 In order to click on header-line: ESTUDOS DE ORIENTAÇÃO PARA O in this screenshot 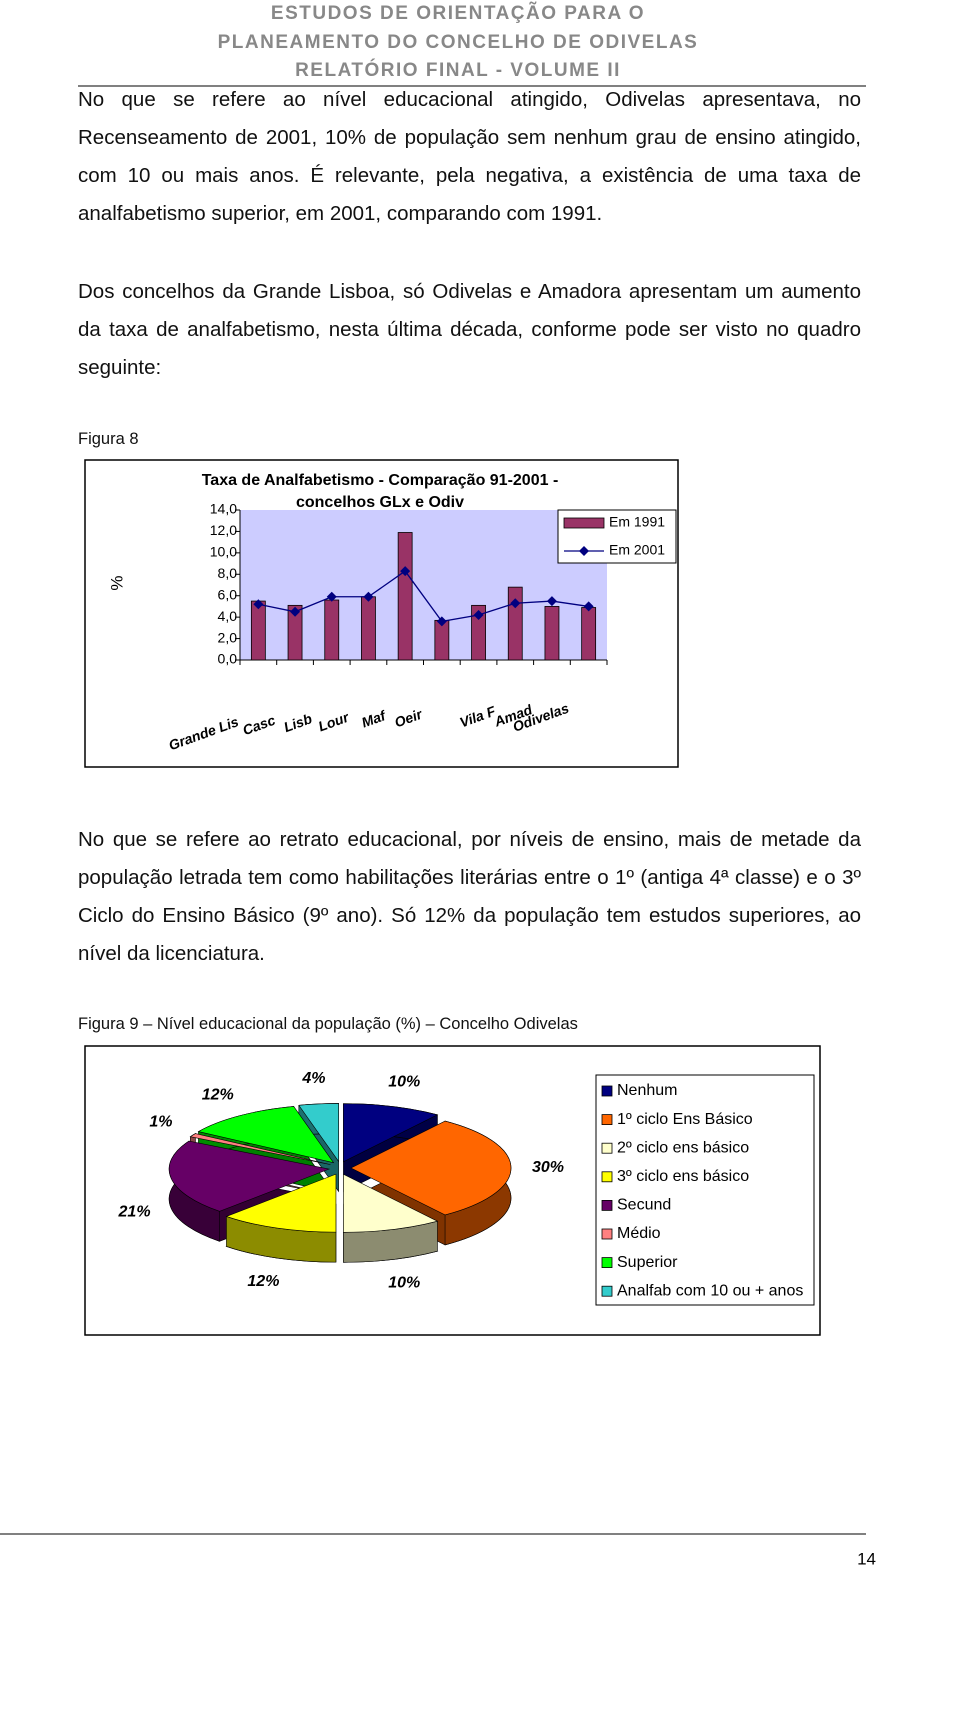, I will do `click(458, 13)`.